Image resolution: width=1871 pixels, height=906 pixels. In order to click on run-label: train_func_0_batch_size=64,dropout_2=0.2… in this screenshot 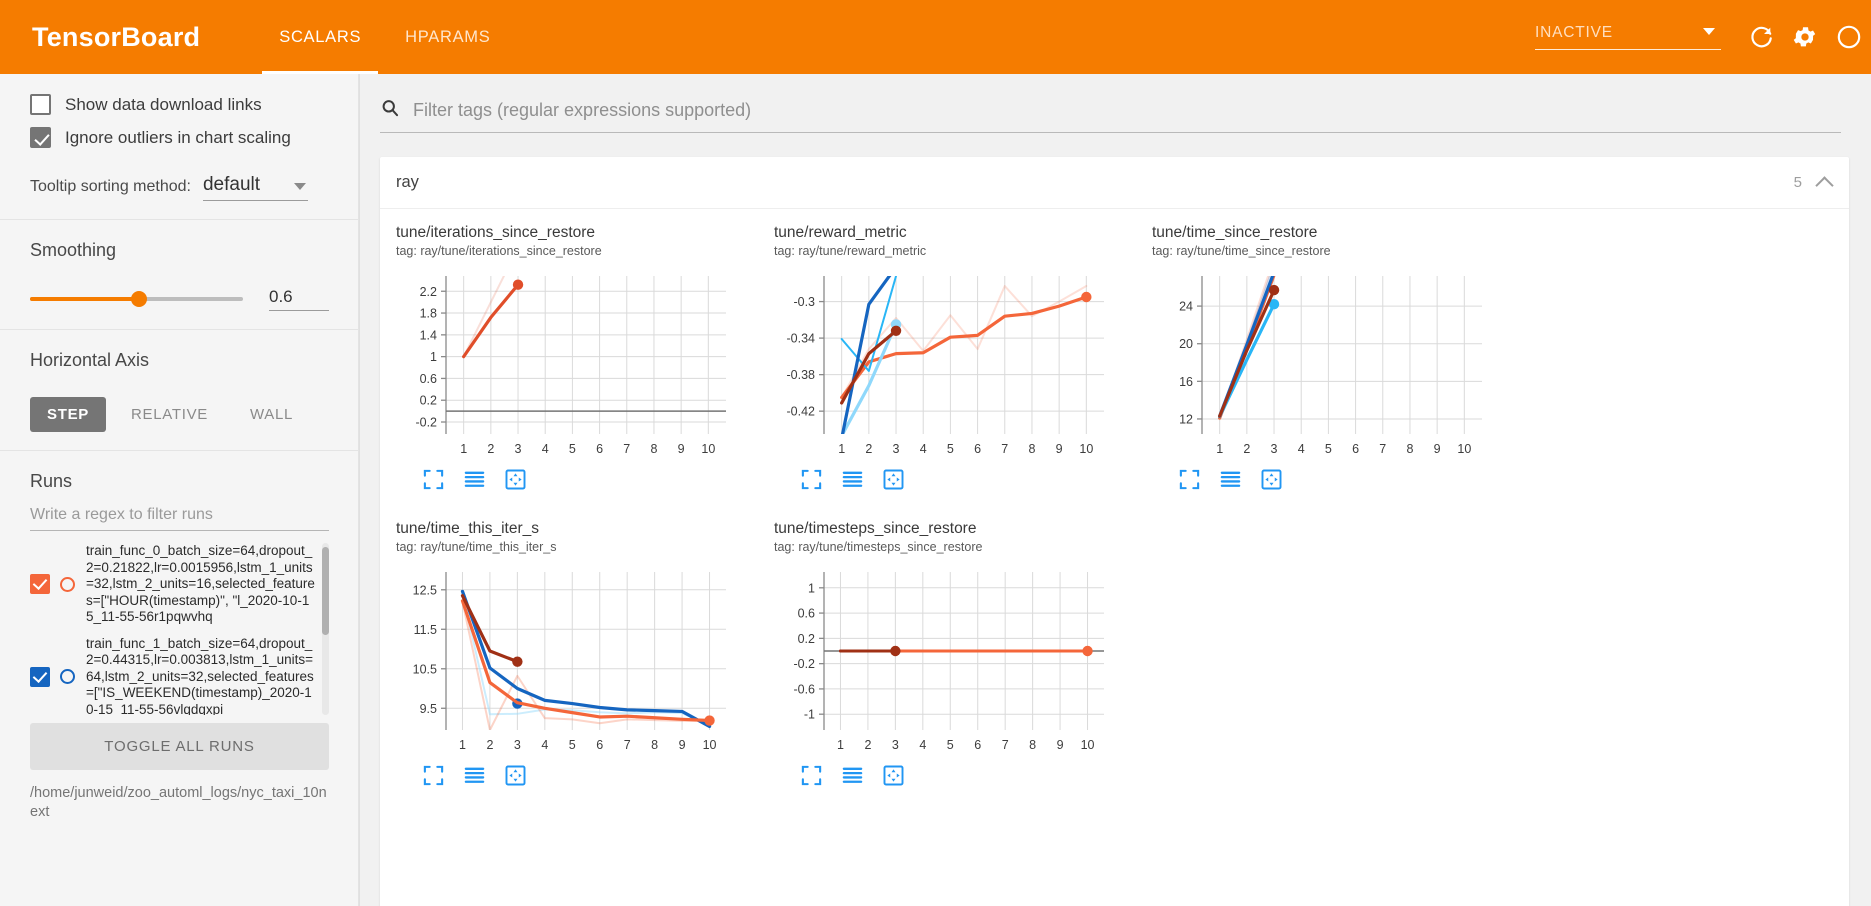, I will do `click(200, 583)`.